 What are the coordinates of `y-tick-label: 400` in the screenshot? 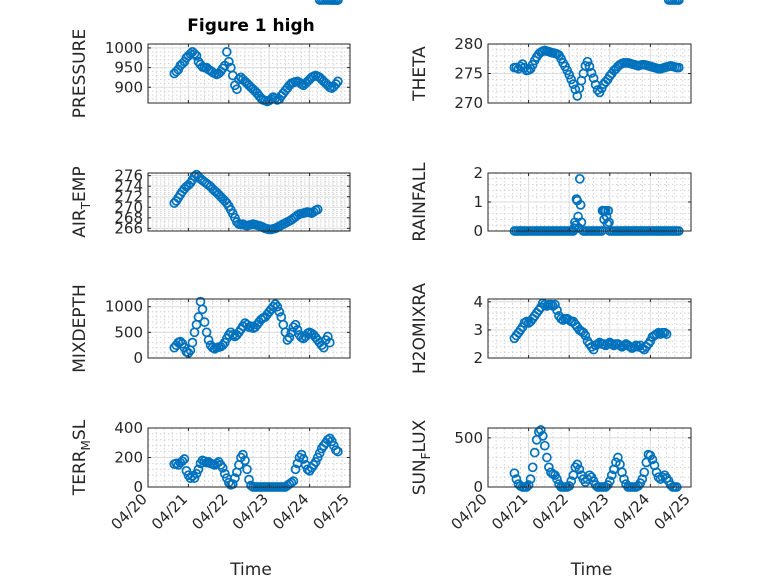 It's located at (128, 428).